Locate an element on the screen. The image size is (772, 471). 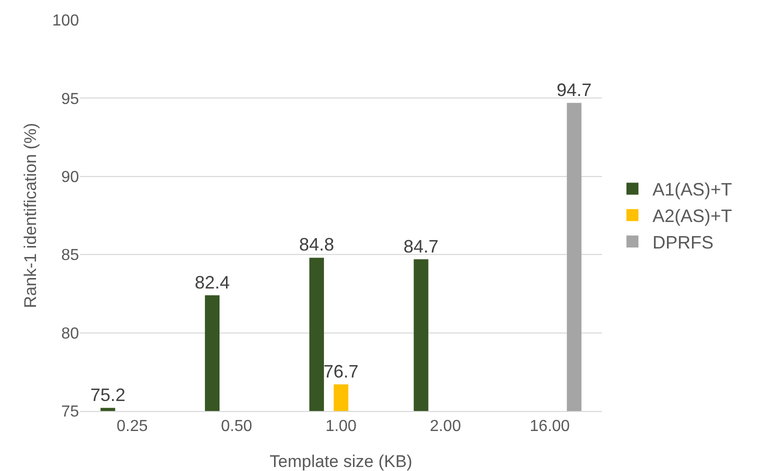
y-tick-label: 90 is located at coordinates (70, 177).